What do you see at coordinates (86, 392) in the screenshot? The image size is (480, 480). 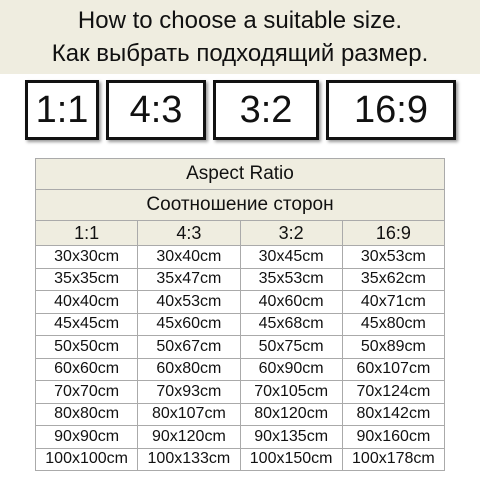 I see `table-cell: 70x70cm` at bounding box center [86, 392].